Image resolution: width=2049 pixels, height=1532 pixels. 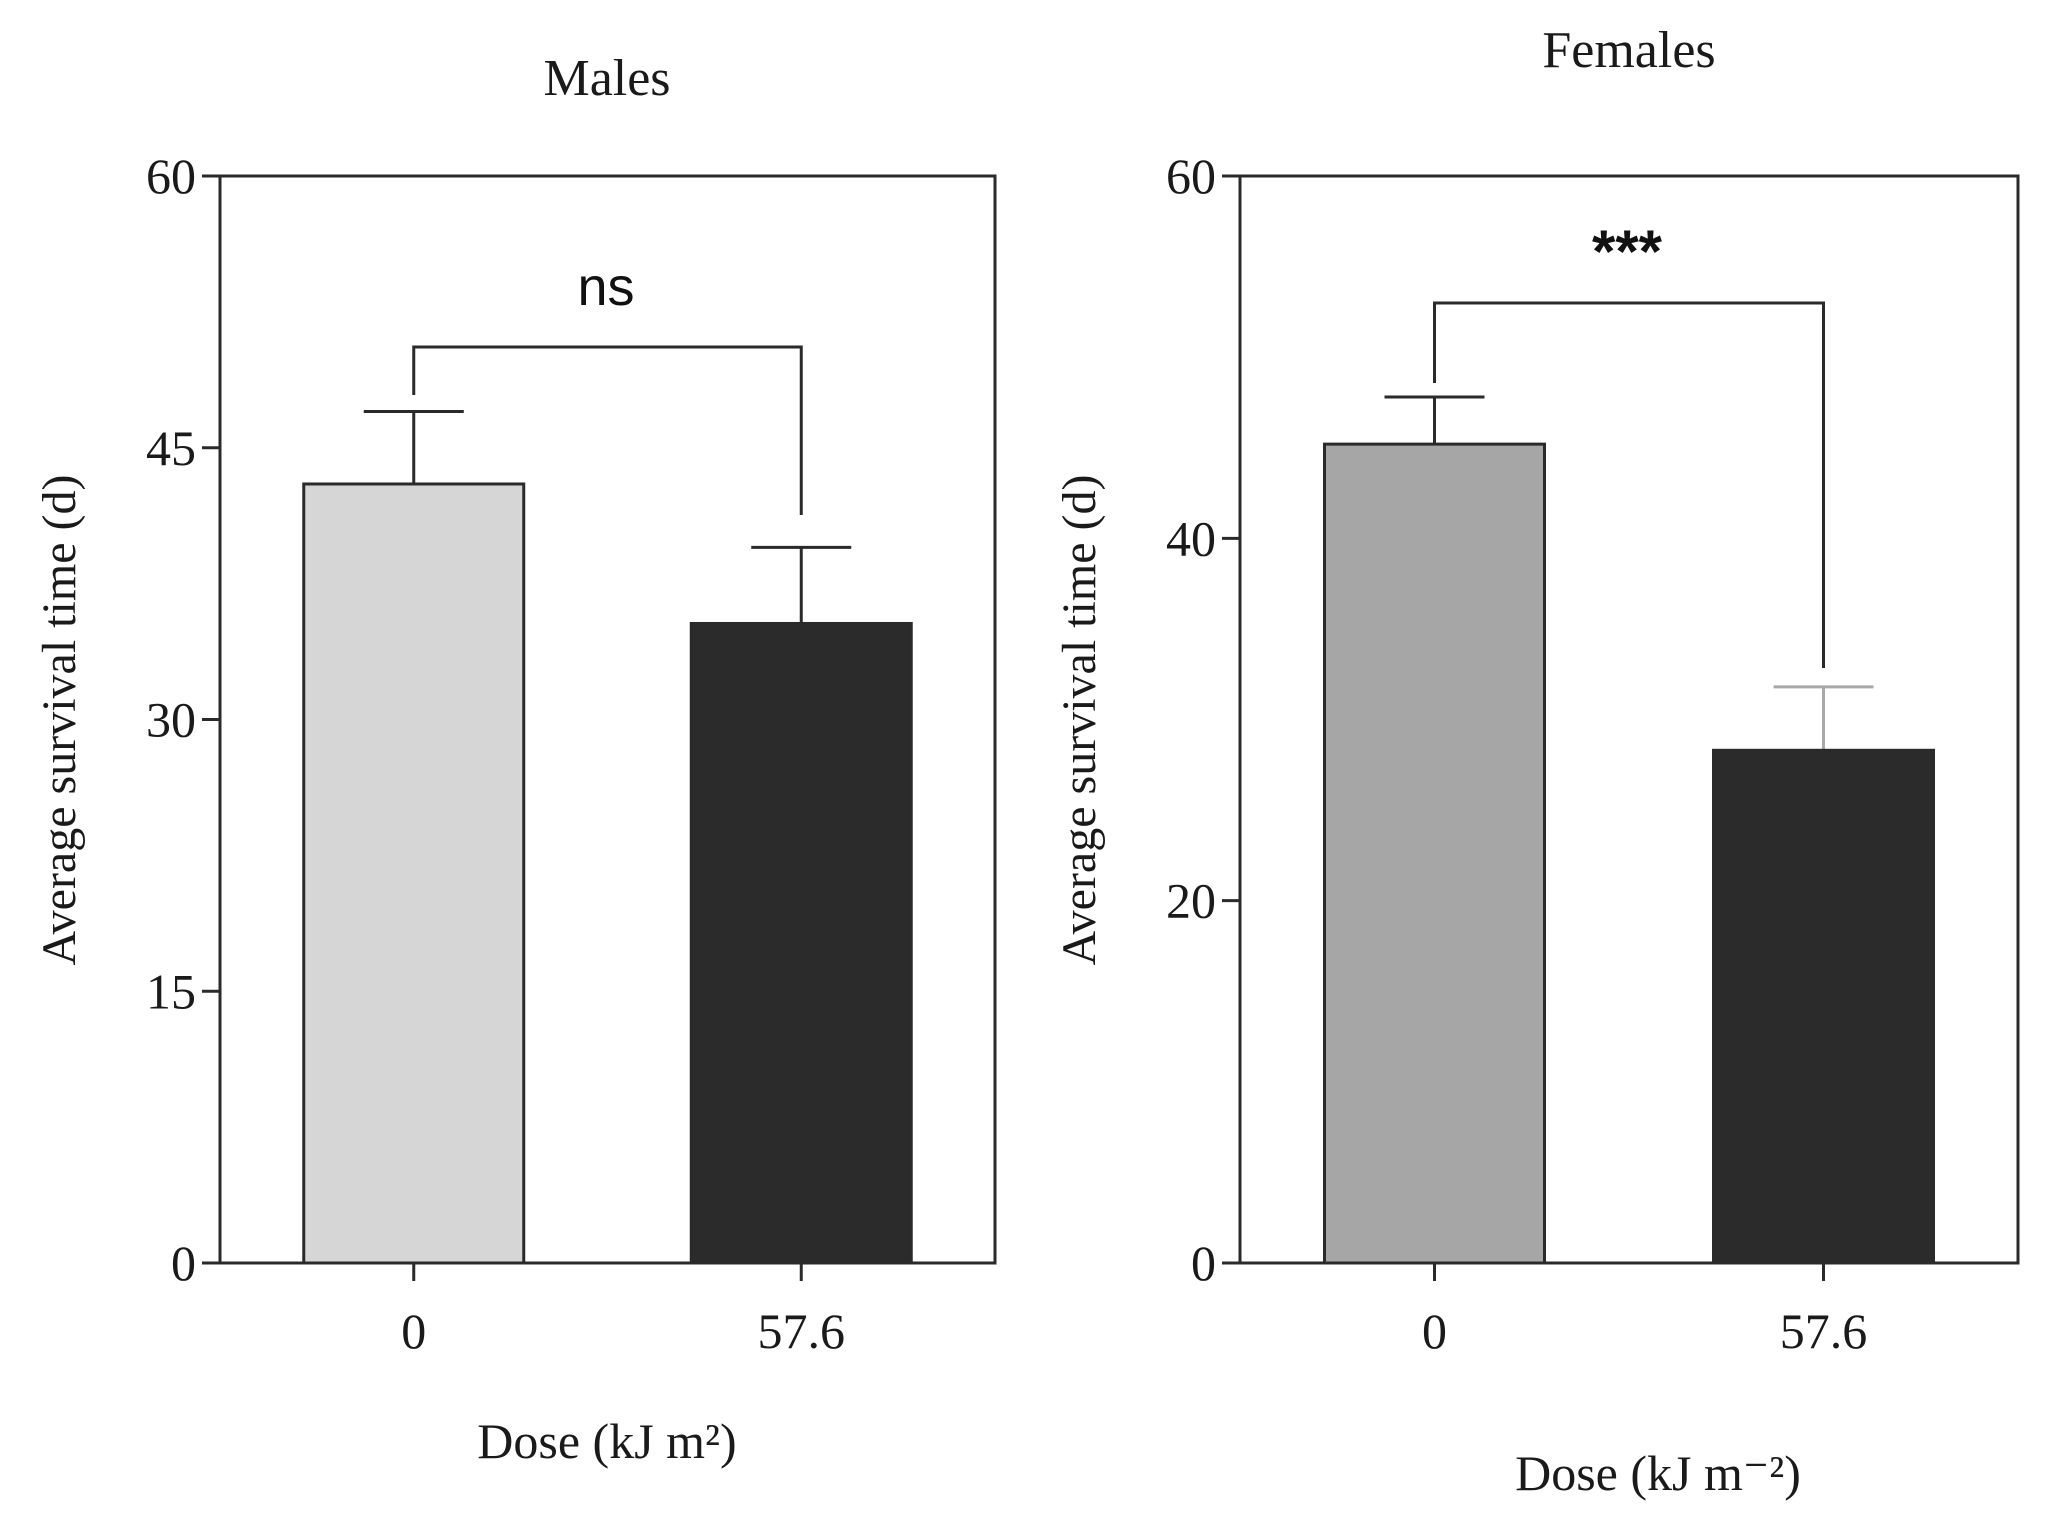 What do you see at coordinates (413, 1331) in the screenshot?
I see `males-x-tick-label-0: 0` at bounding box center [413, 1331].